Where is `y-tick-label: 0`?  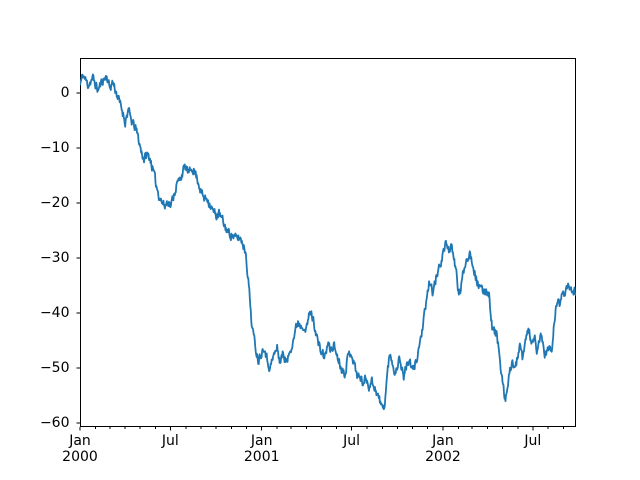
y-tick-label: 0 is located at coordinates (65, 93).